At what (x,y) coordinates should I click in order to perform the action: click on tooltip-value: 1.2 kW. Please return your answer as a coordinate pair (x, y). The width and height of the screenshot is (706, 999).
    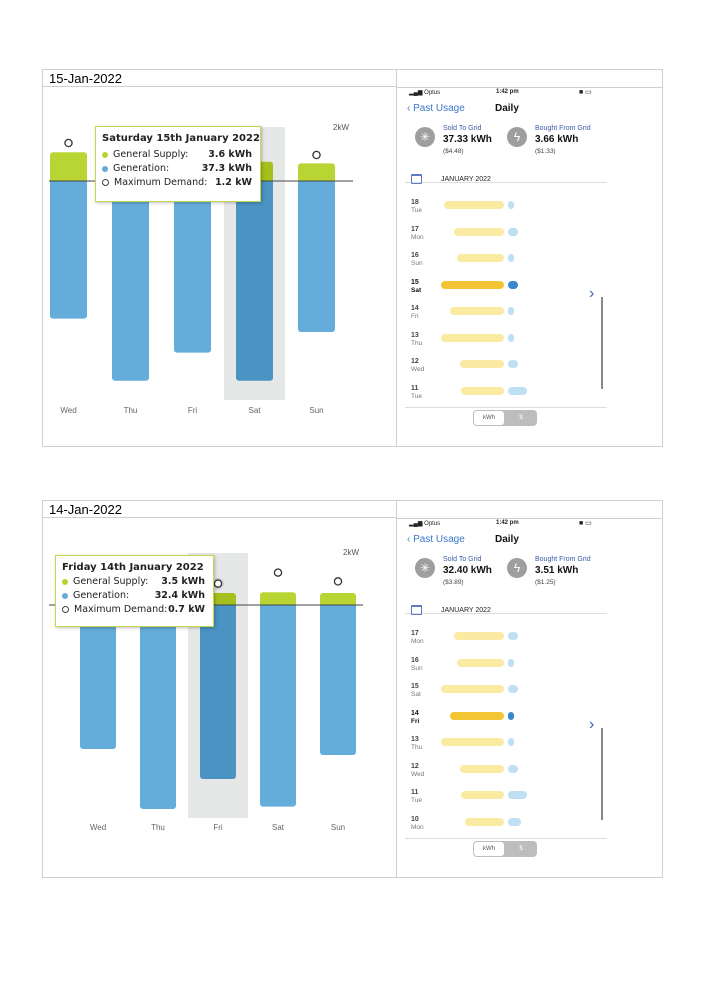
    Looking at the image, I should click on (233, 182).